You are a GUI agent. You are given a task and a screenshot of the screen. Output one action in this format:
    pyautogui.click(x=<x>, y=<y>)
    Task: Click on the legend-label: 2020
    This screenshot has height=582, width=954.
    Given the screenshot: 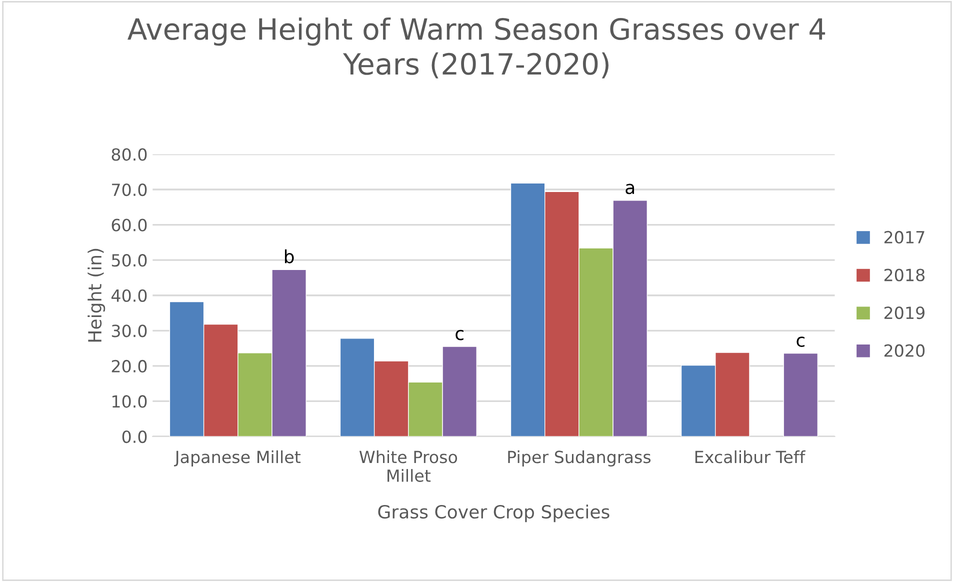 What is the action you would take?
    pyautogui.click(x=904, y=350)
    